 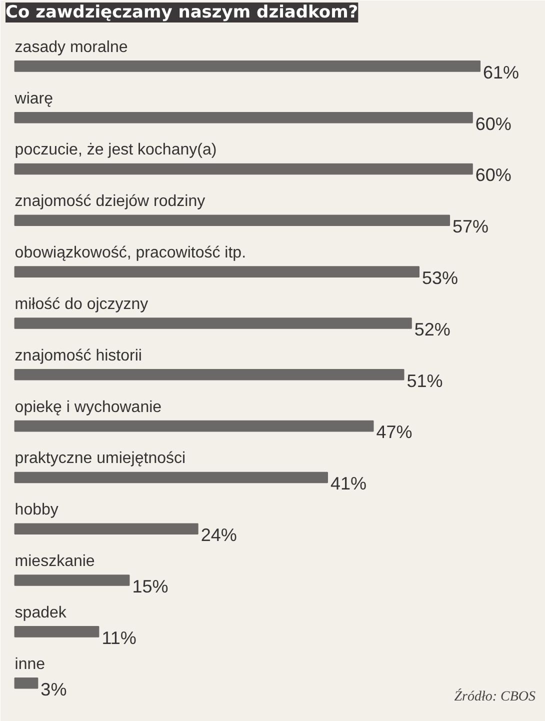 What do you see at coordinates (78, 355) in the screenshot?
I see `y-tick-label: znajomość historii` at bounding box center [78, 355].